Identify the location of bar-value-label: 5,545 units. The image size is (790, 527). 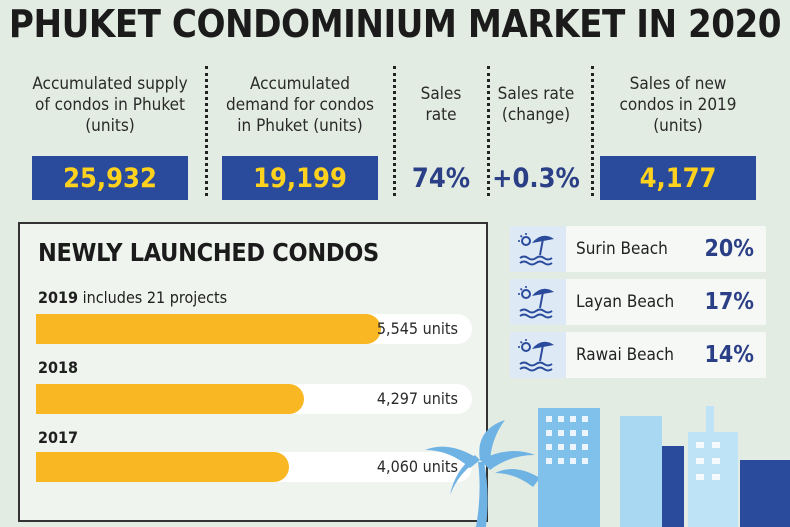
(417, 328).